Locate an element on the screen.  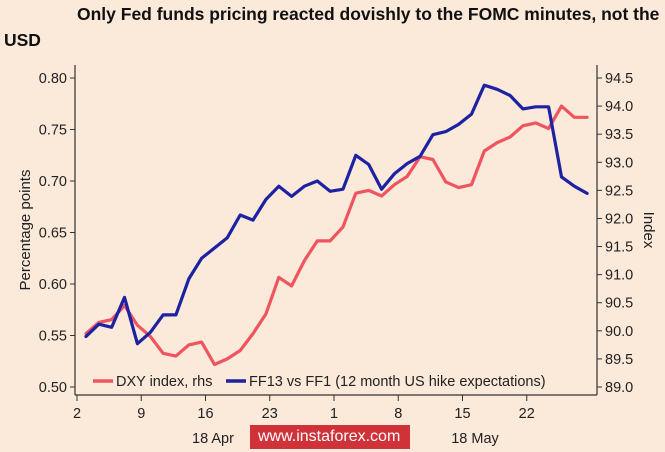
legend-label-dxy: DXY index, rhs is located at coordinates (164, 382).